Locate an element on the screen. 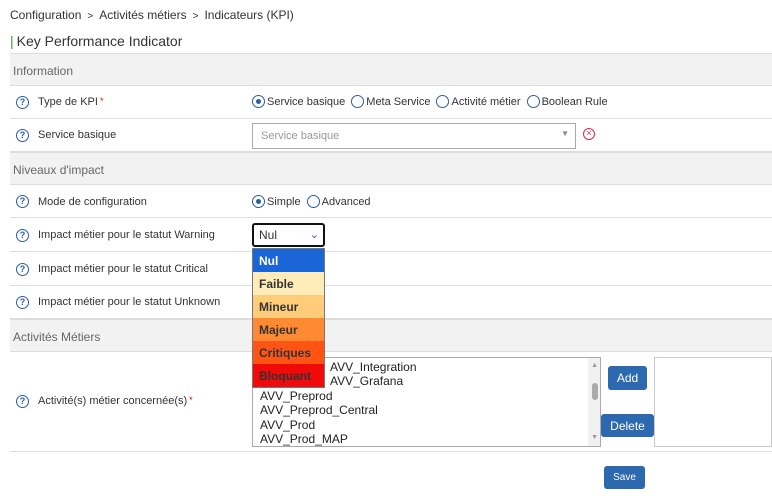 The height and width of the screenshot is (496, 772). row-unknown: ? Impact métier pour le statut Unknown is located at coordinates (391, 302).